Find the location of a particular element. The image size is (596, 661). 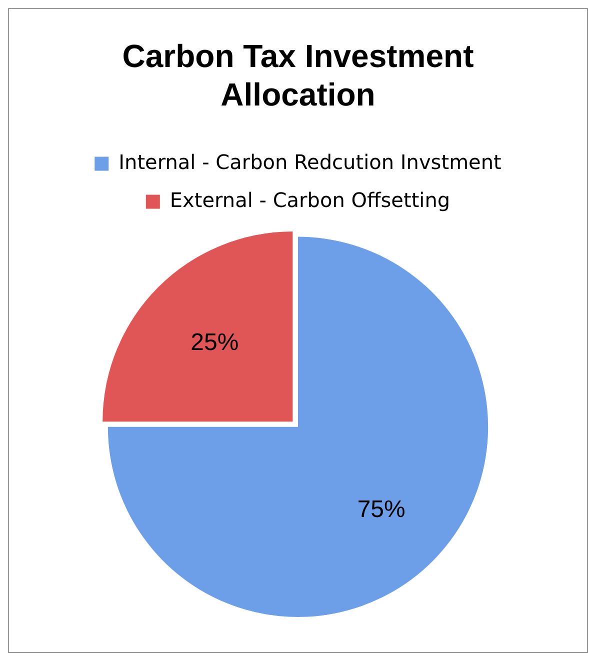

text: Carbon Tax Investment is located at coordinates (298, 56).